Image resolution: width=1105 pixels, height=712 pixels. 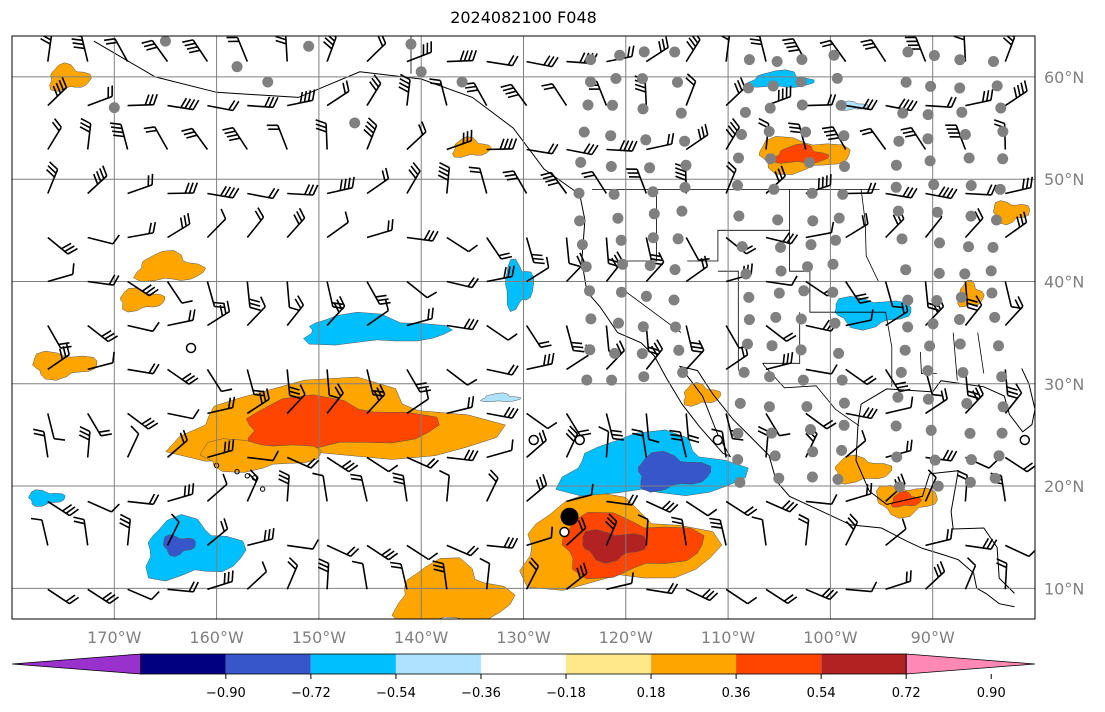 What do you see at coordinates (247, 476) in the screenshot?
I see `hawaii-island` at bounding box center [247, 476].